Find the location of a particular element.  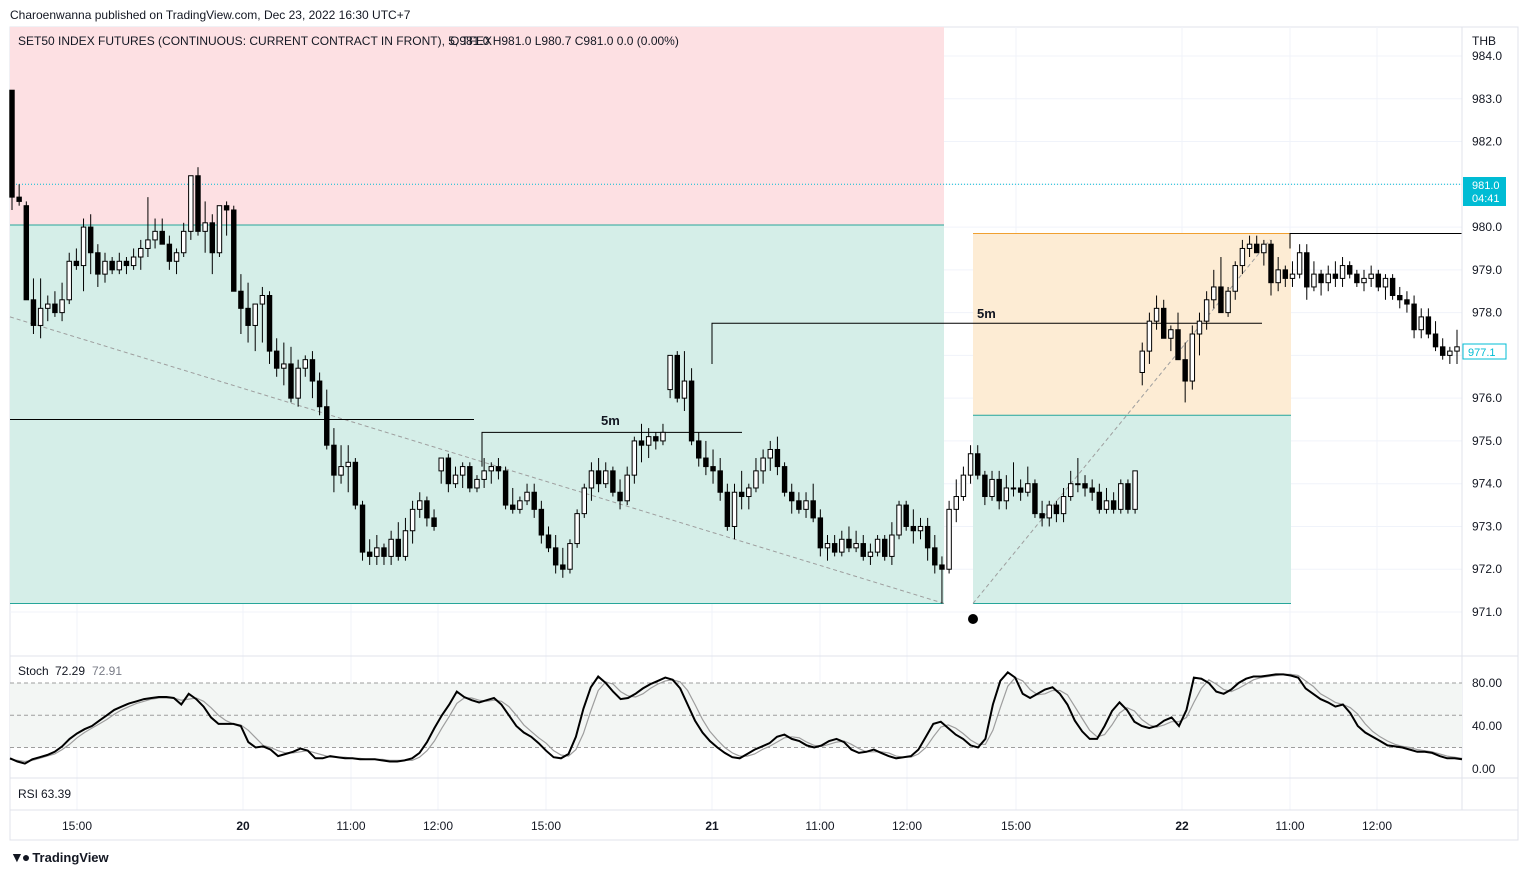

last-price-label: 981.0 is located at coordinates (1486, 186).